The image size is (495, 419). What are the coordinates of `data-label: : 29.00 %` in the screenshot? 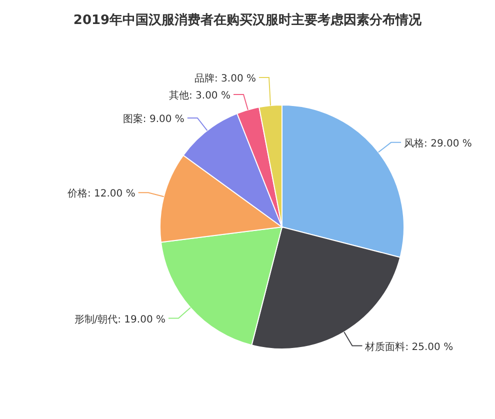 It's located at (448, 144).